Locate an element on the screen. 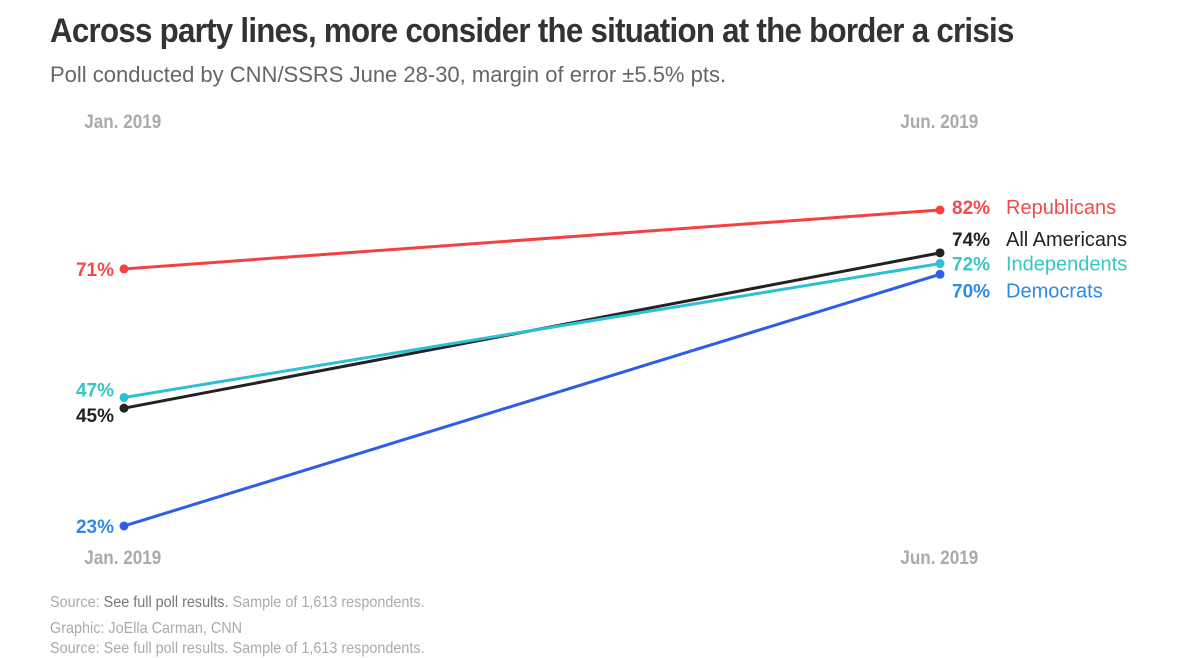  series-line-independents is located at coordinates (532, 330).